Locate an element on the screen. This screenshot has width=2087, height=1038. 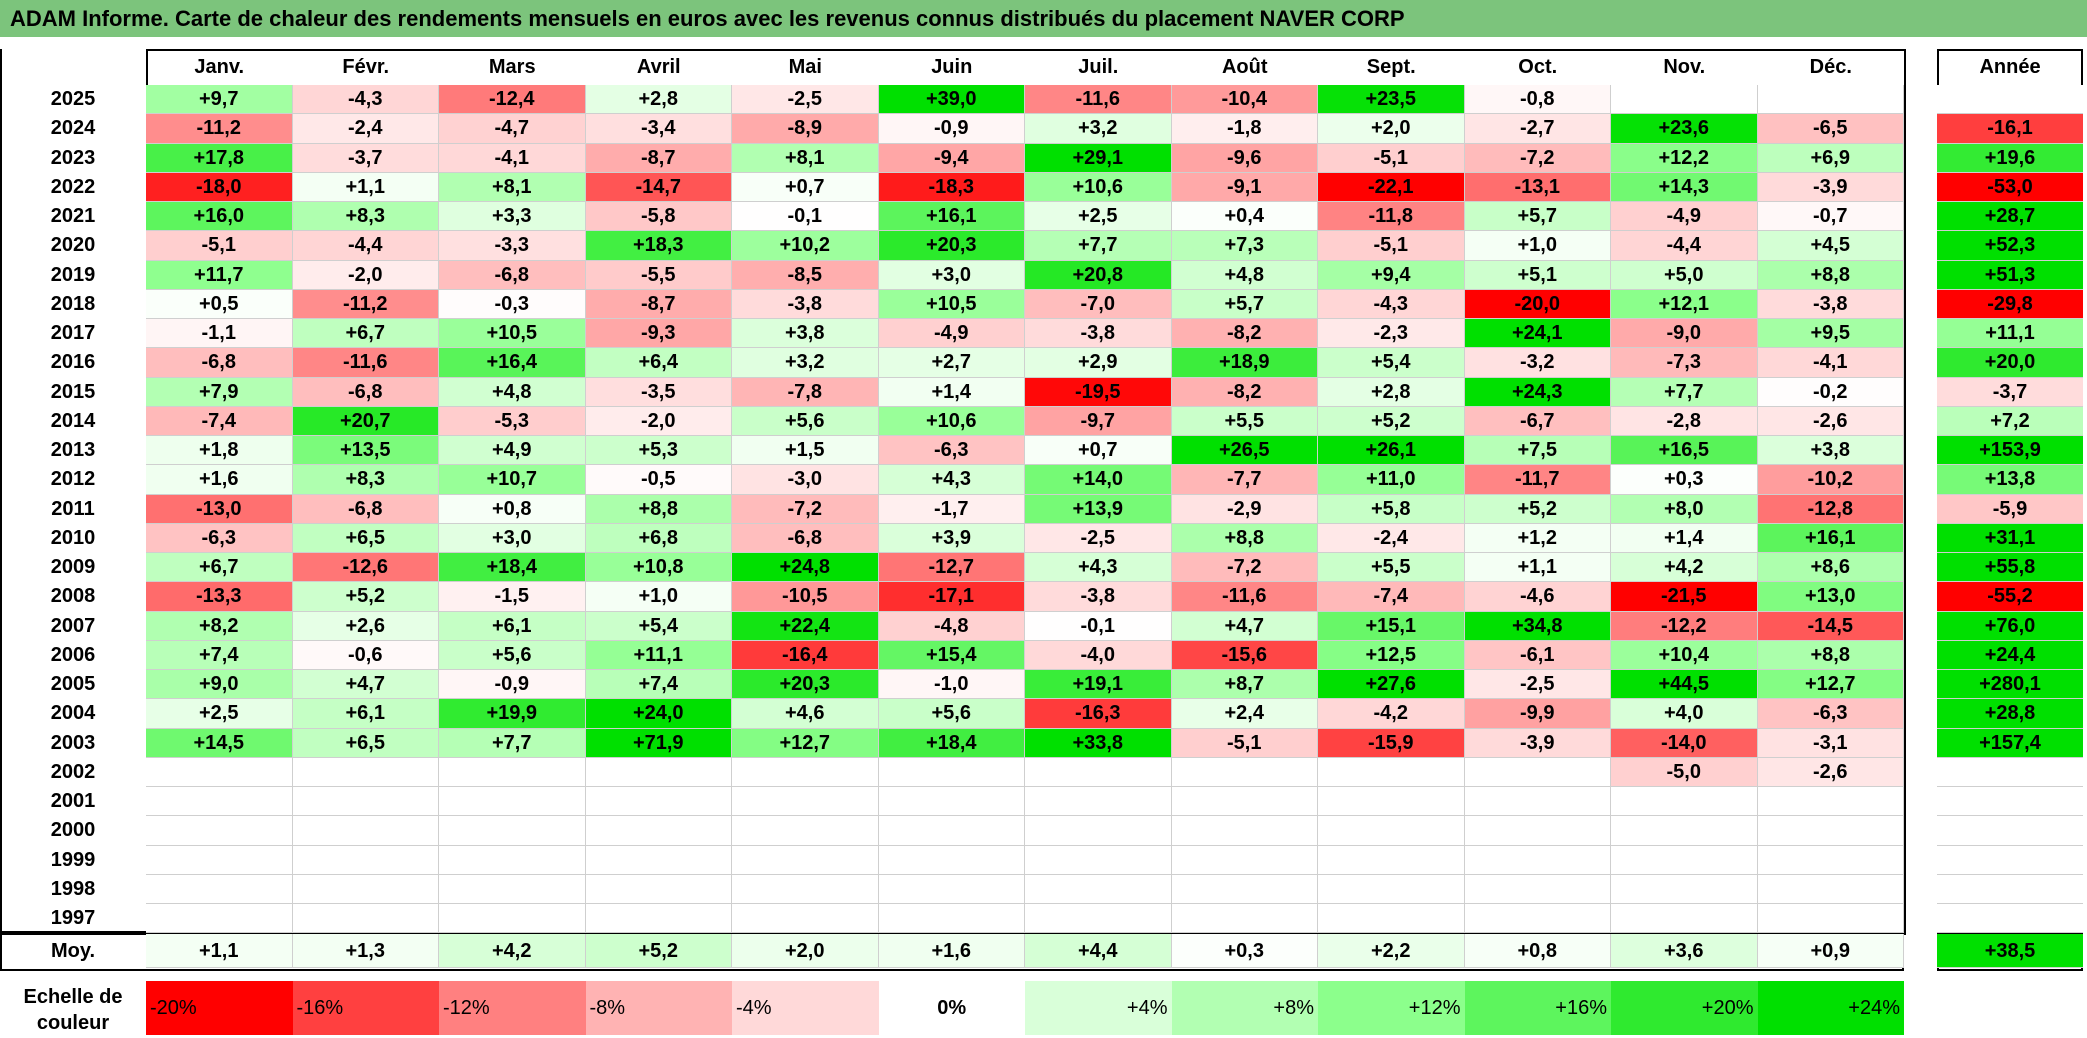
annual-cell: -55,2 is located at coordinates (2010, 597).